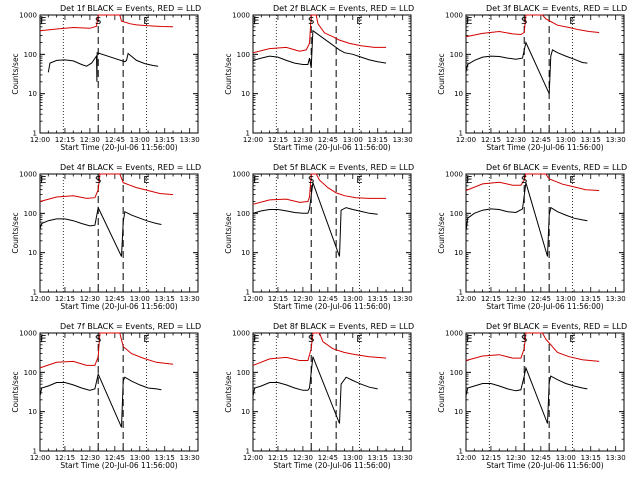 The image size is (640, 480). I want to click on panel-title: Det 1f BLACK = Events, RED = LLD, so click(130, 8).